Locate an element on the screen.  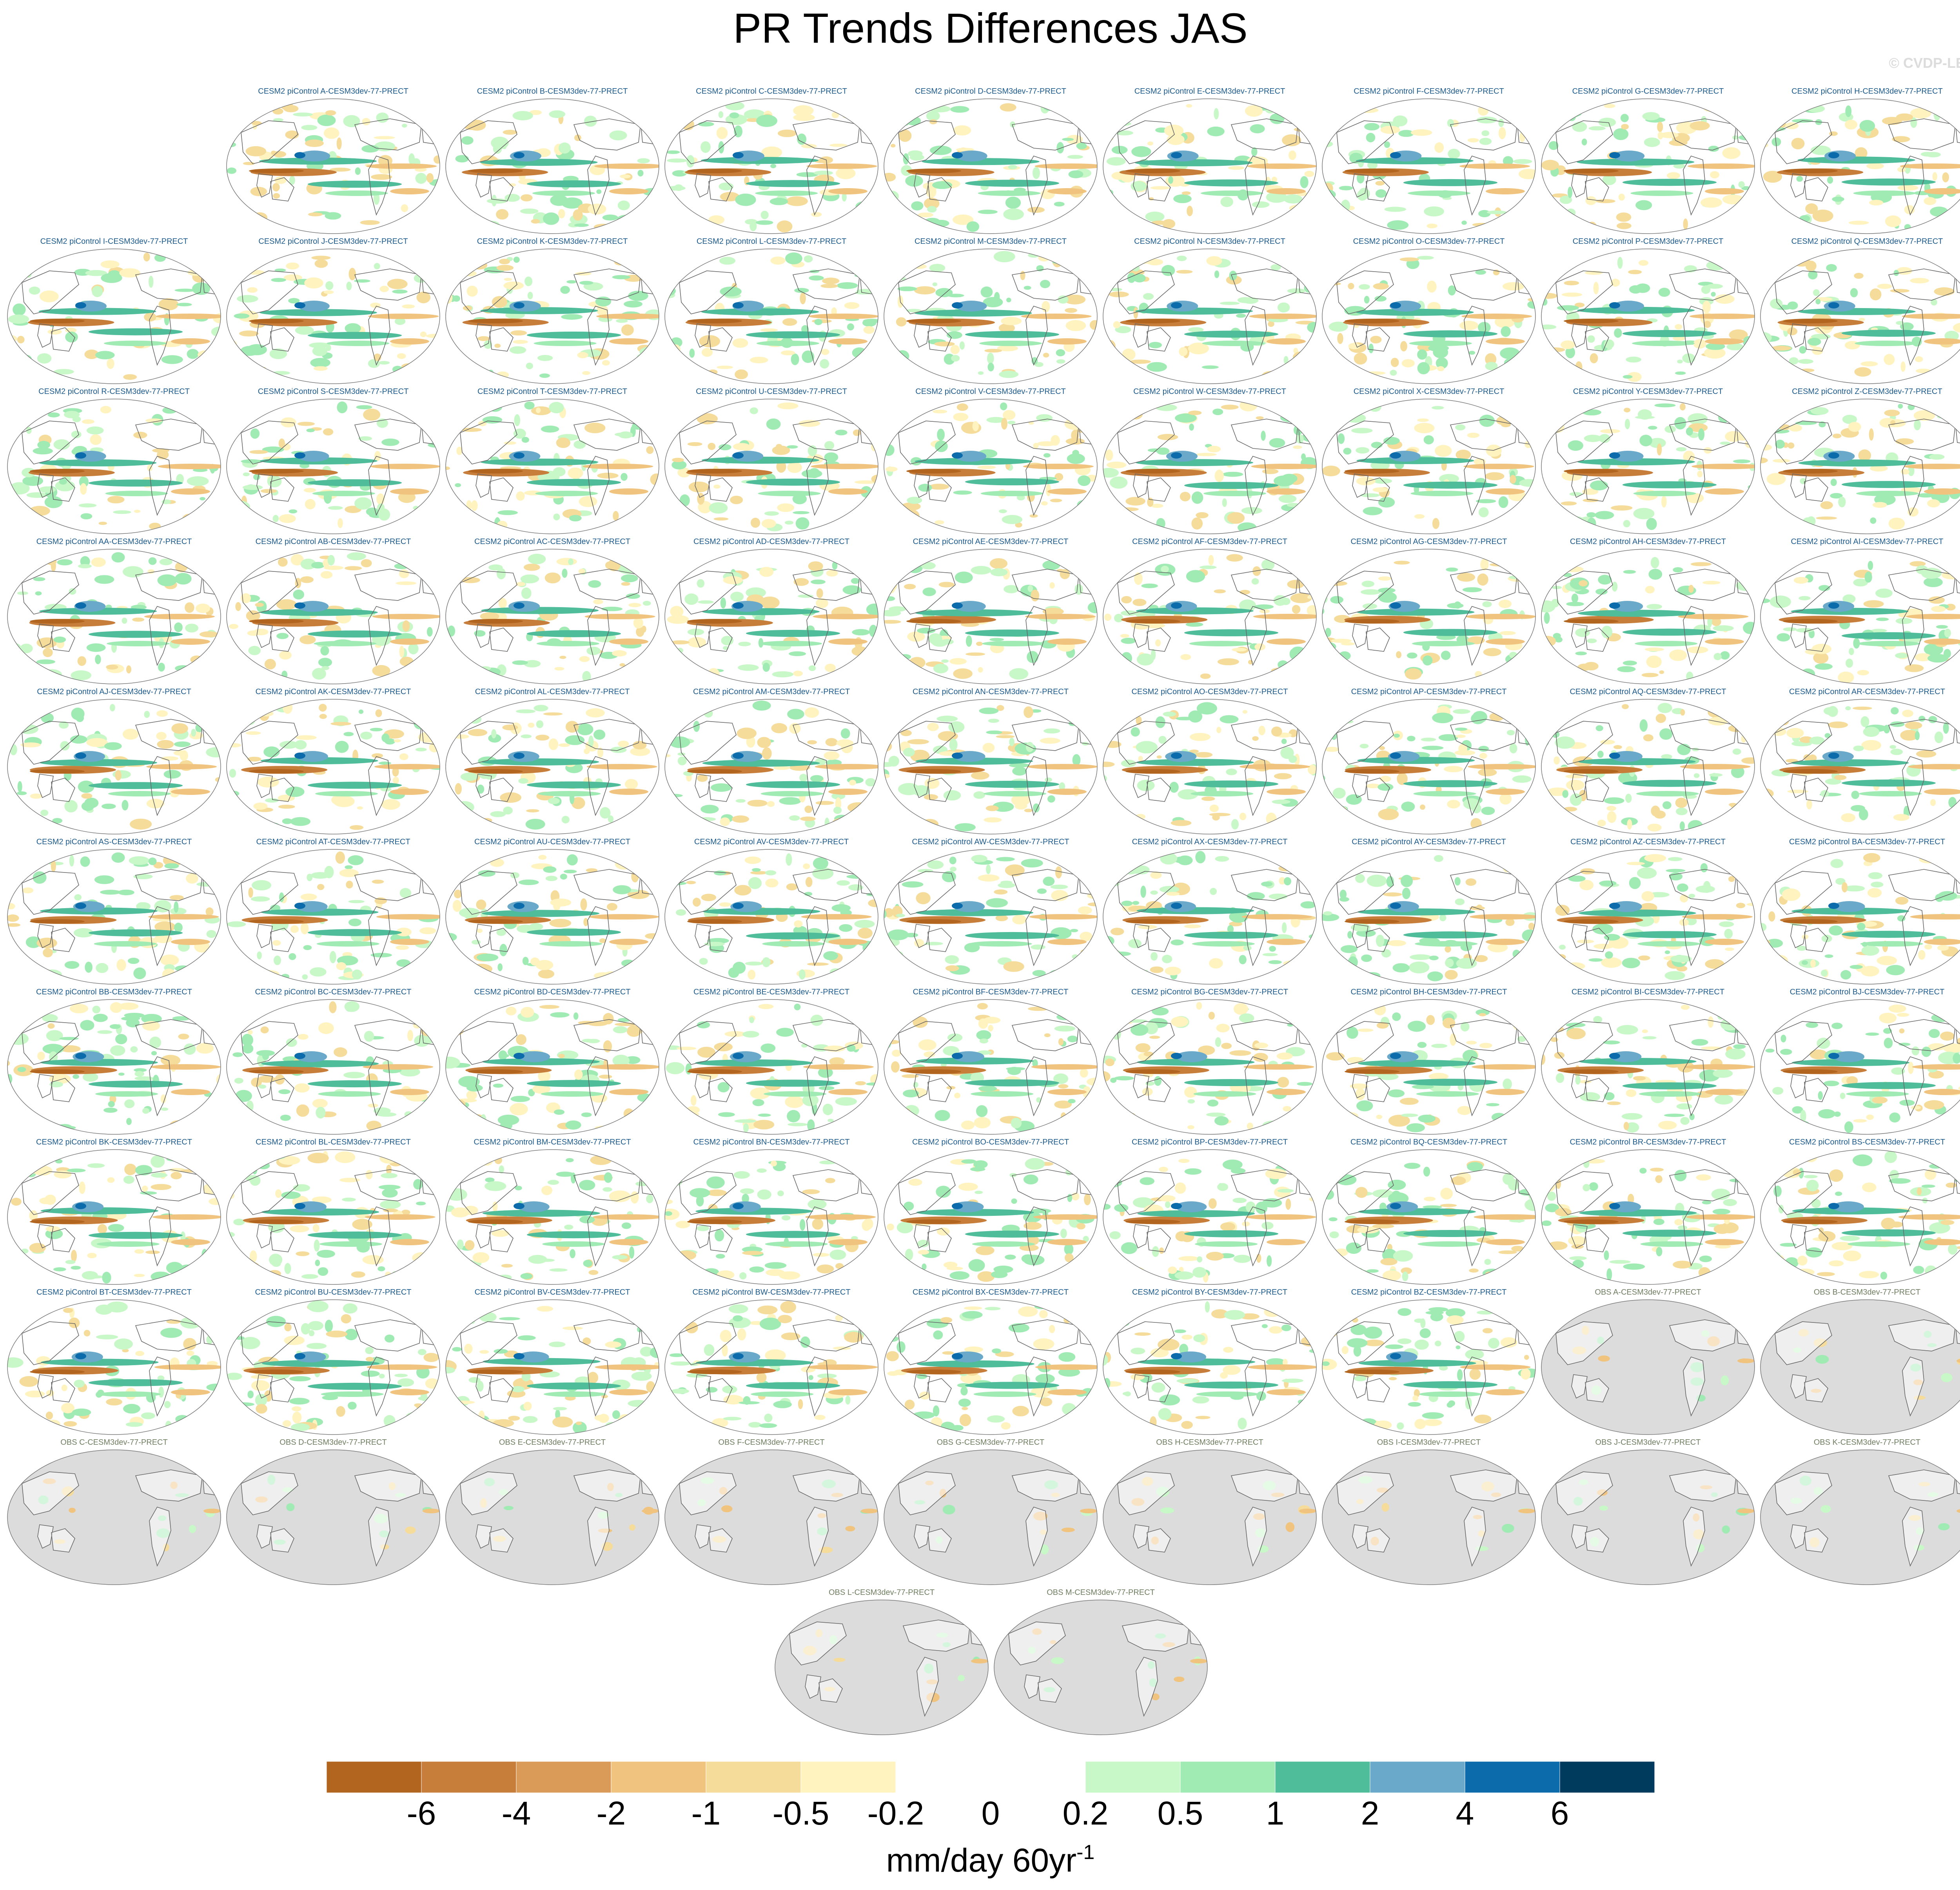
map-panel: CESM2 piControl AW-CESM3dev-77-PRECT is located at coordinates (990, 913).